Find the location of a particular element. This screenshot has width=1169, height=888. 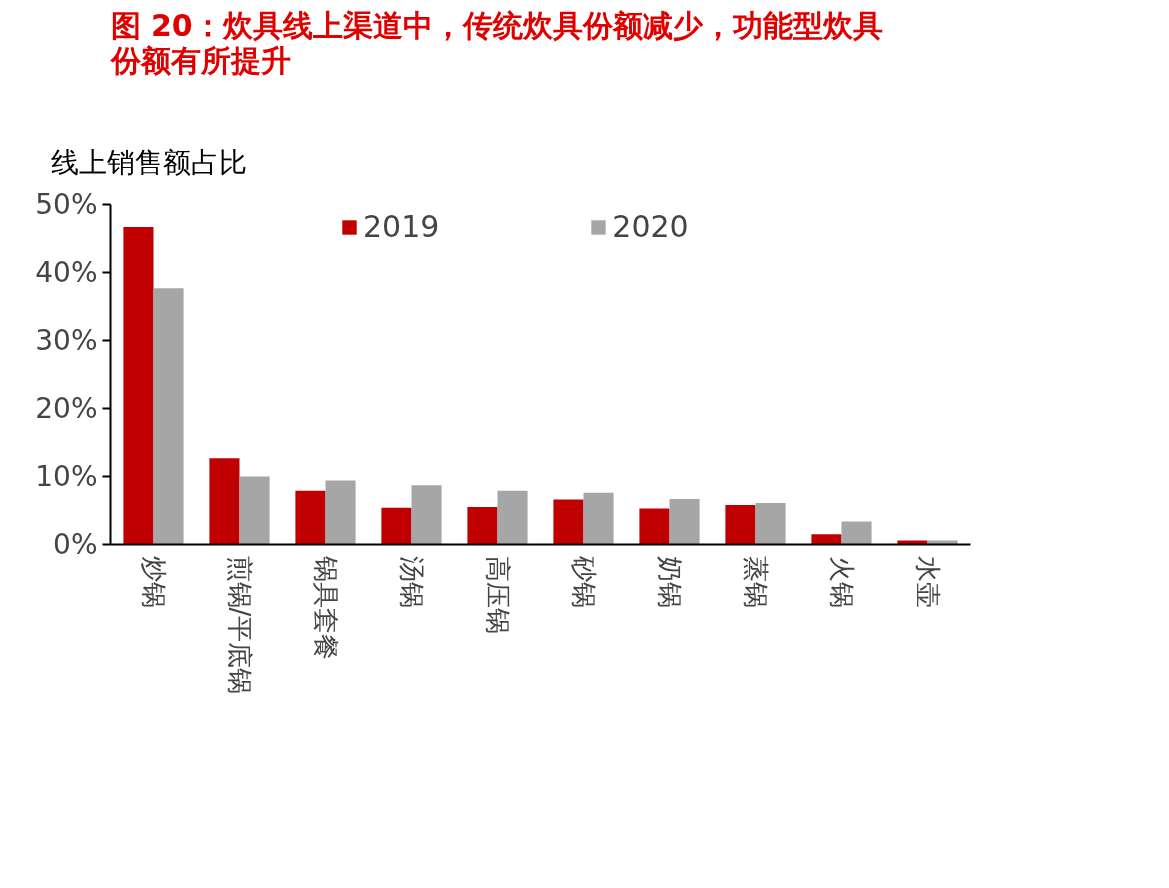

x-tick-label: 奶锅 is located at coordinates (669, 581).